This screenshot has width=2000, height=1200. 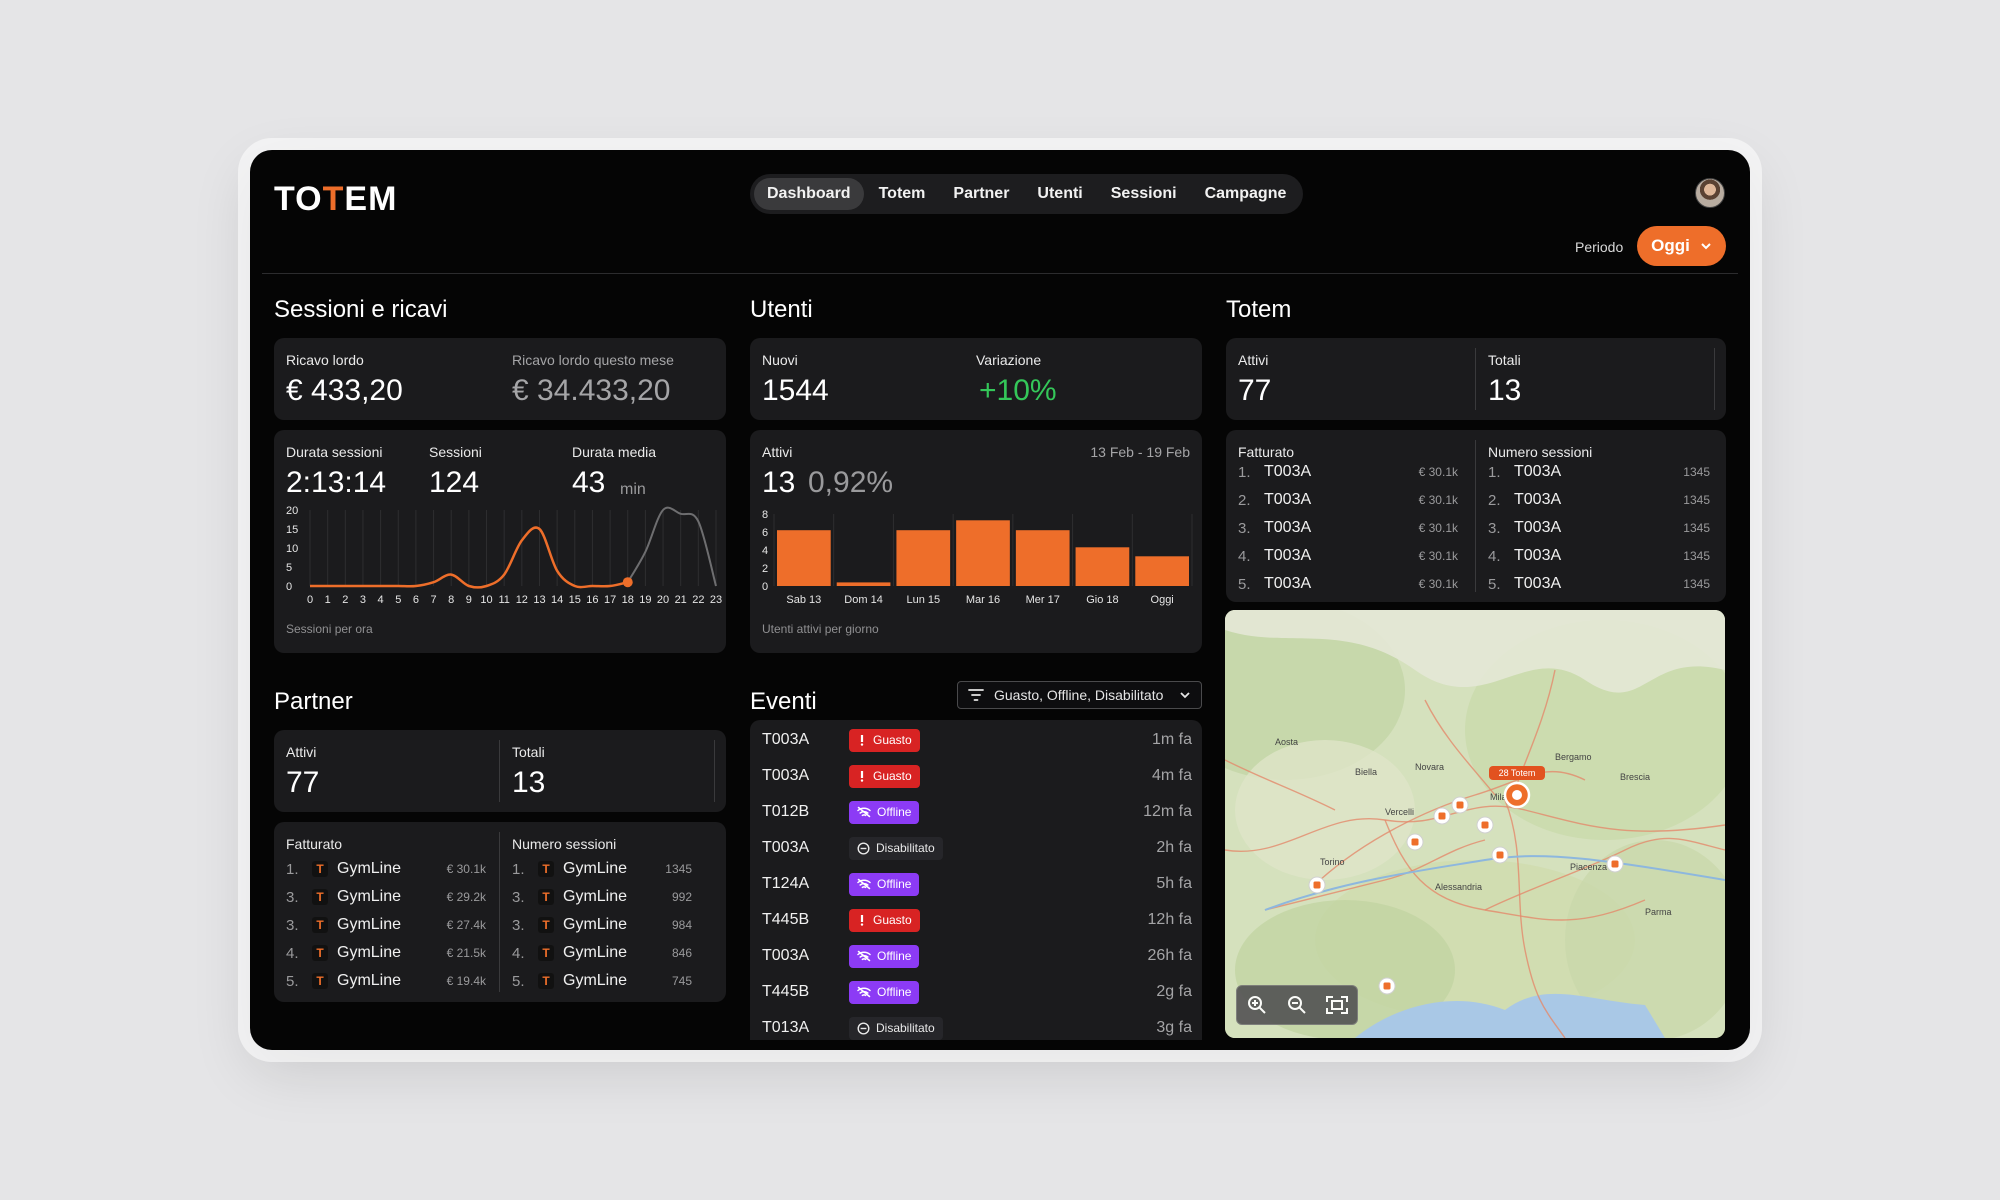 What do you see at coordinates (1494, 472) in the screenshot?
I see `rank-number: 1.` at bounding box center [1494, 472].